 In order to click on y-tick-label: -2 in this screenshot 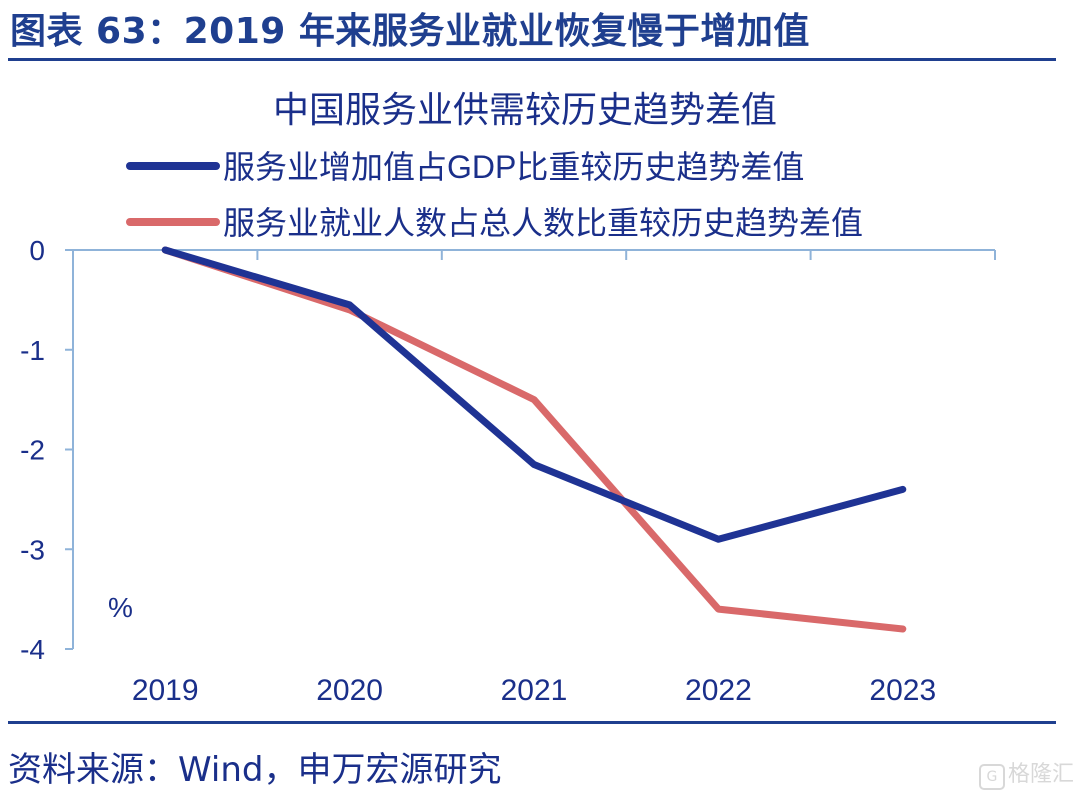, I will do `click(32, 450)`.